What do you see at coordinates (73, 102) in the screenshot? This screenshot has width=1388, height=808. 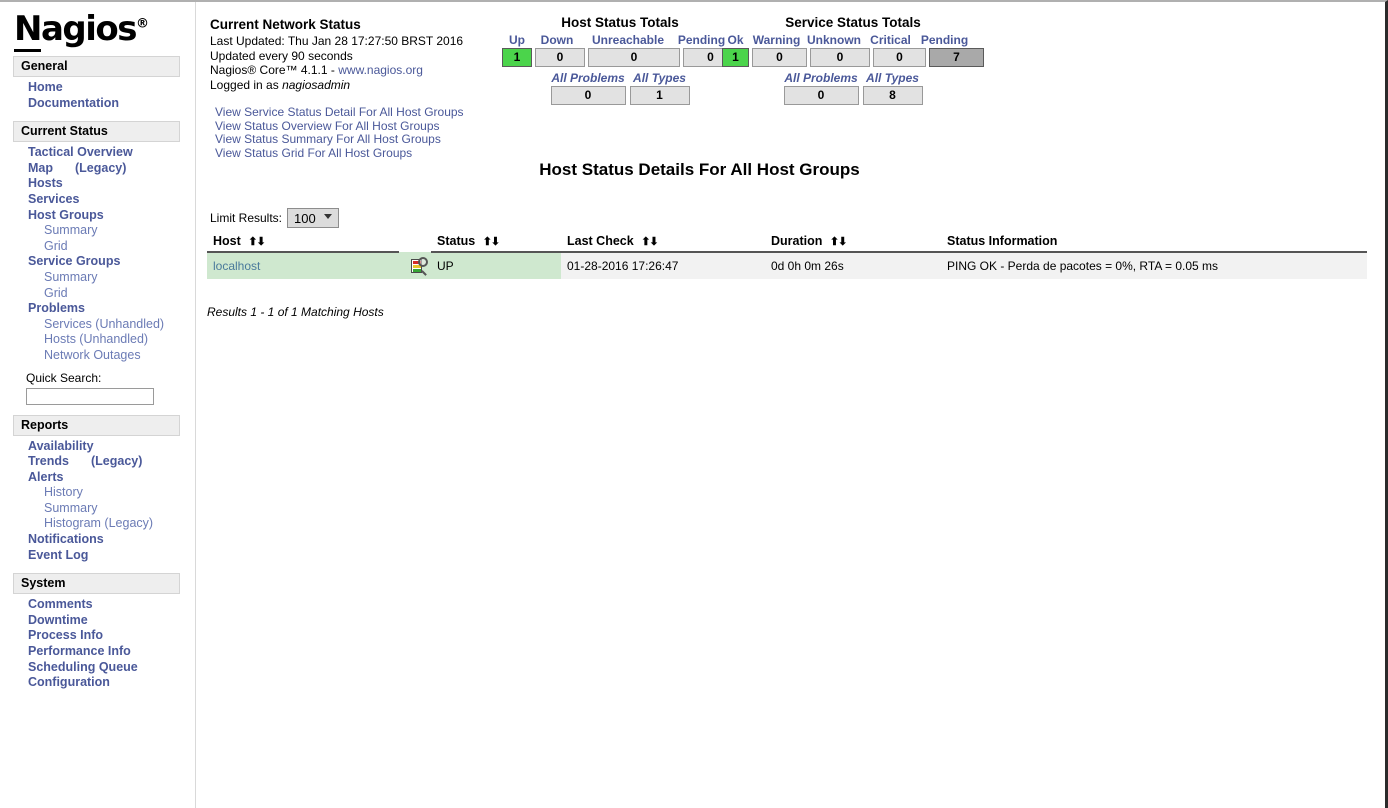 I see `sidebar-link-documentation: Documentation` at bounding box center [73, 102].